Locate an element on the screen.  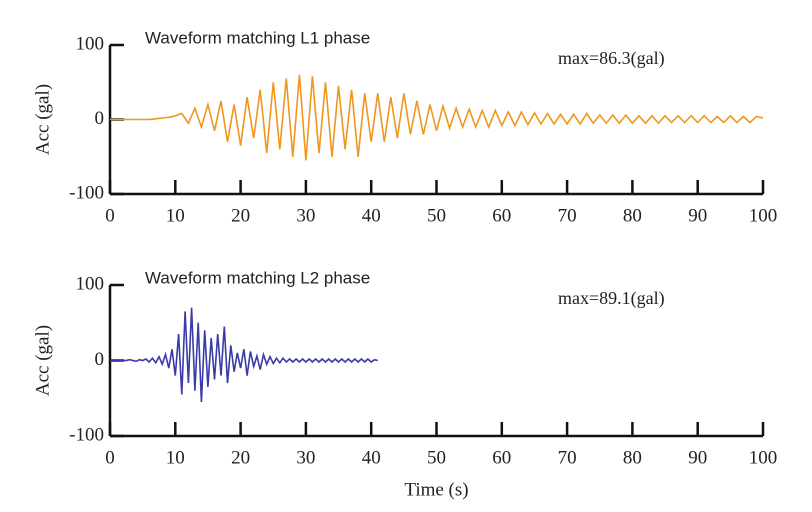
annotation: max=86.3(gal) is located at coordinates (611, 58).